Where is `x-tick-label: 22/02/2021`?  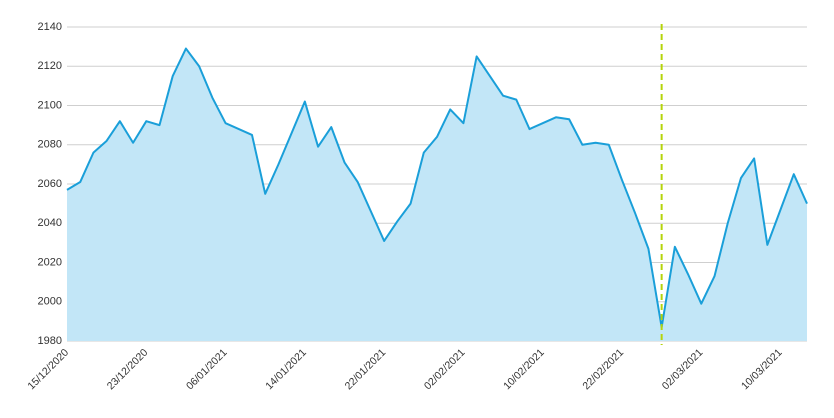 x-tick-label: 22/02/2021 is located at coordinates (603, 369).